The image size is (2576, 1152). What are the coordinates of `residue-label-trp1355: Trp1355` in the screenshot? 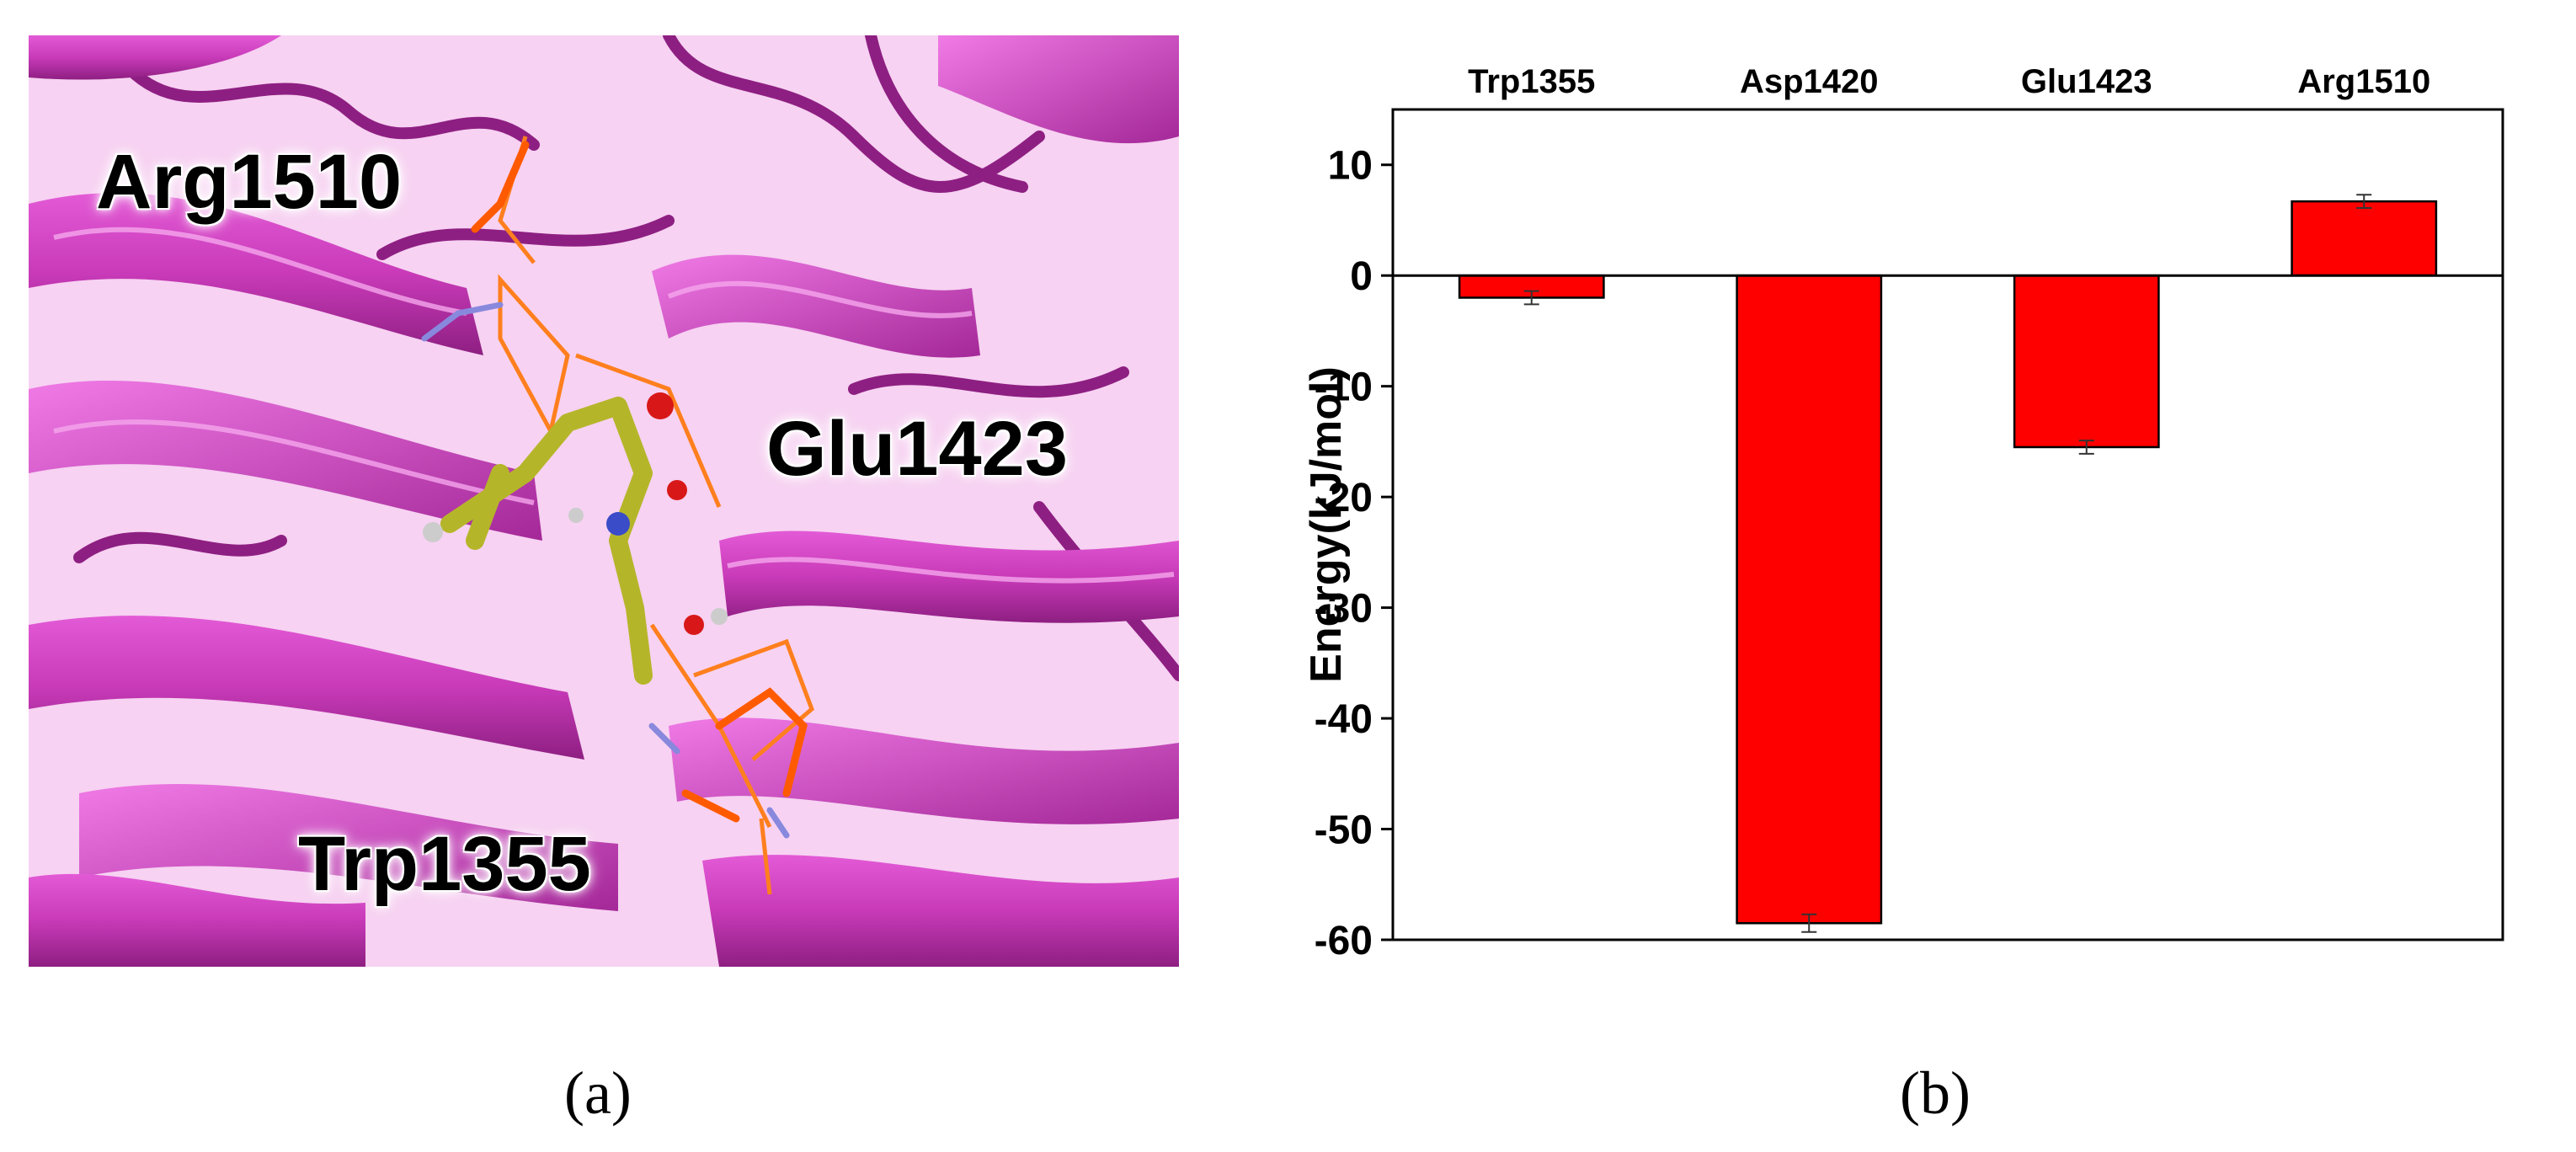 It's located at (444, 864).